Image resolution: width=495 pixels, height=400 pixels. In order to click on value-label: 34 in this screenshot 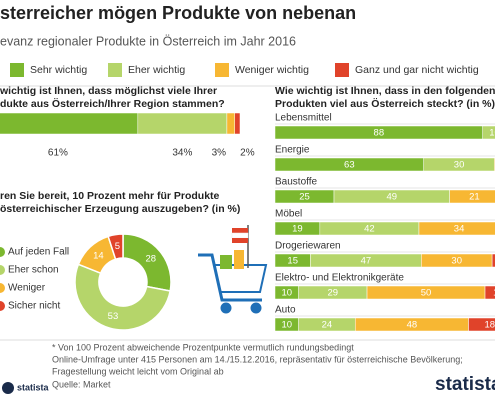, I will do `click(459, 229)`.